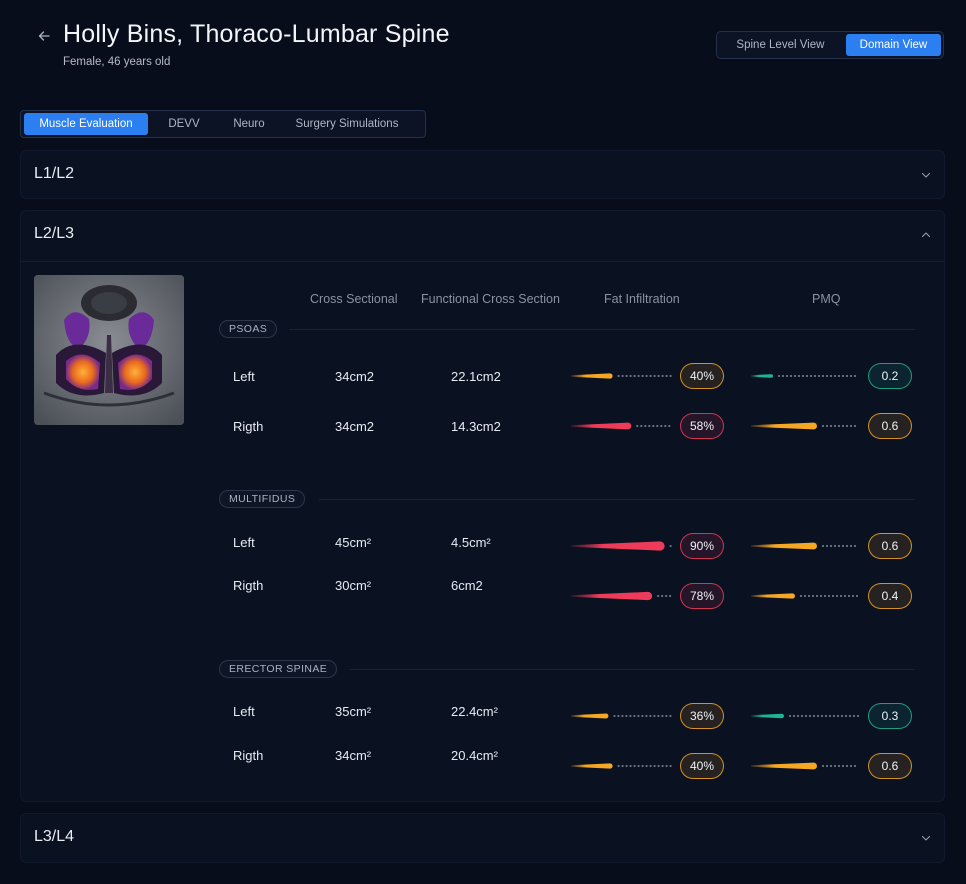  What do you see at coordinates (780, 45) in the screenshot?
I see `spine-level-view-button: Spine Level View` at bounding box center [780, 45].